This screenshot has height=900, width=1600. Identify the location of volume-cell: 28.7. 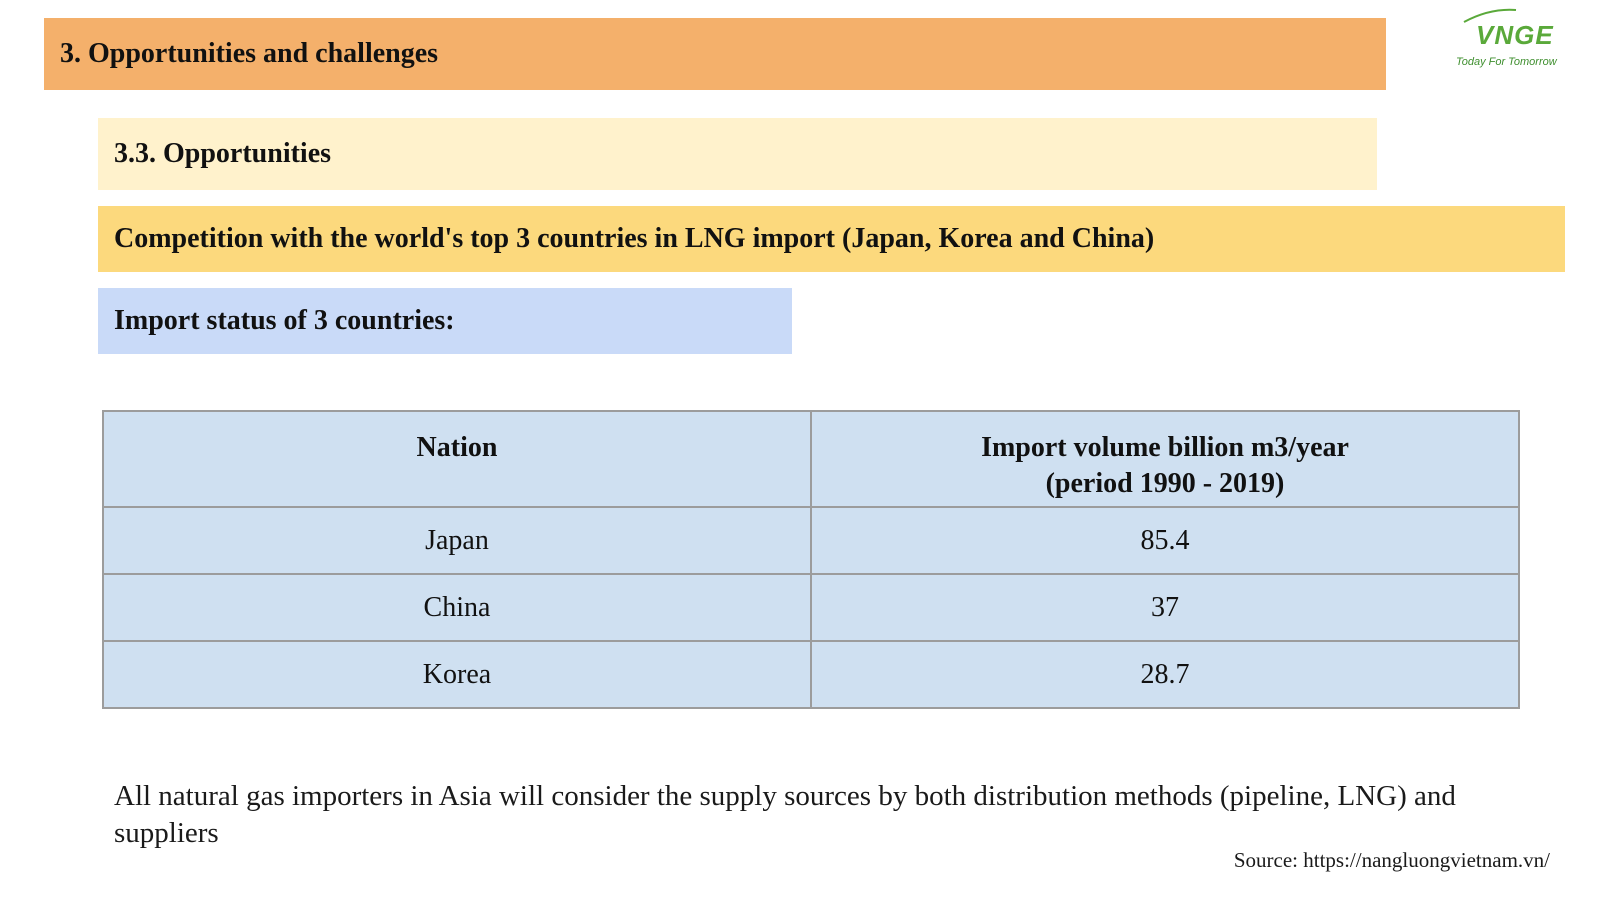
(1165, 674).